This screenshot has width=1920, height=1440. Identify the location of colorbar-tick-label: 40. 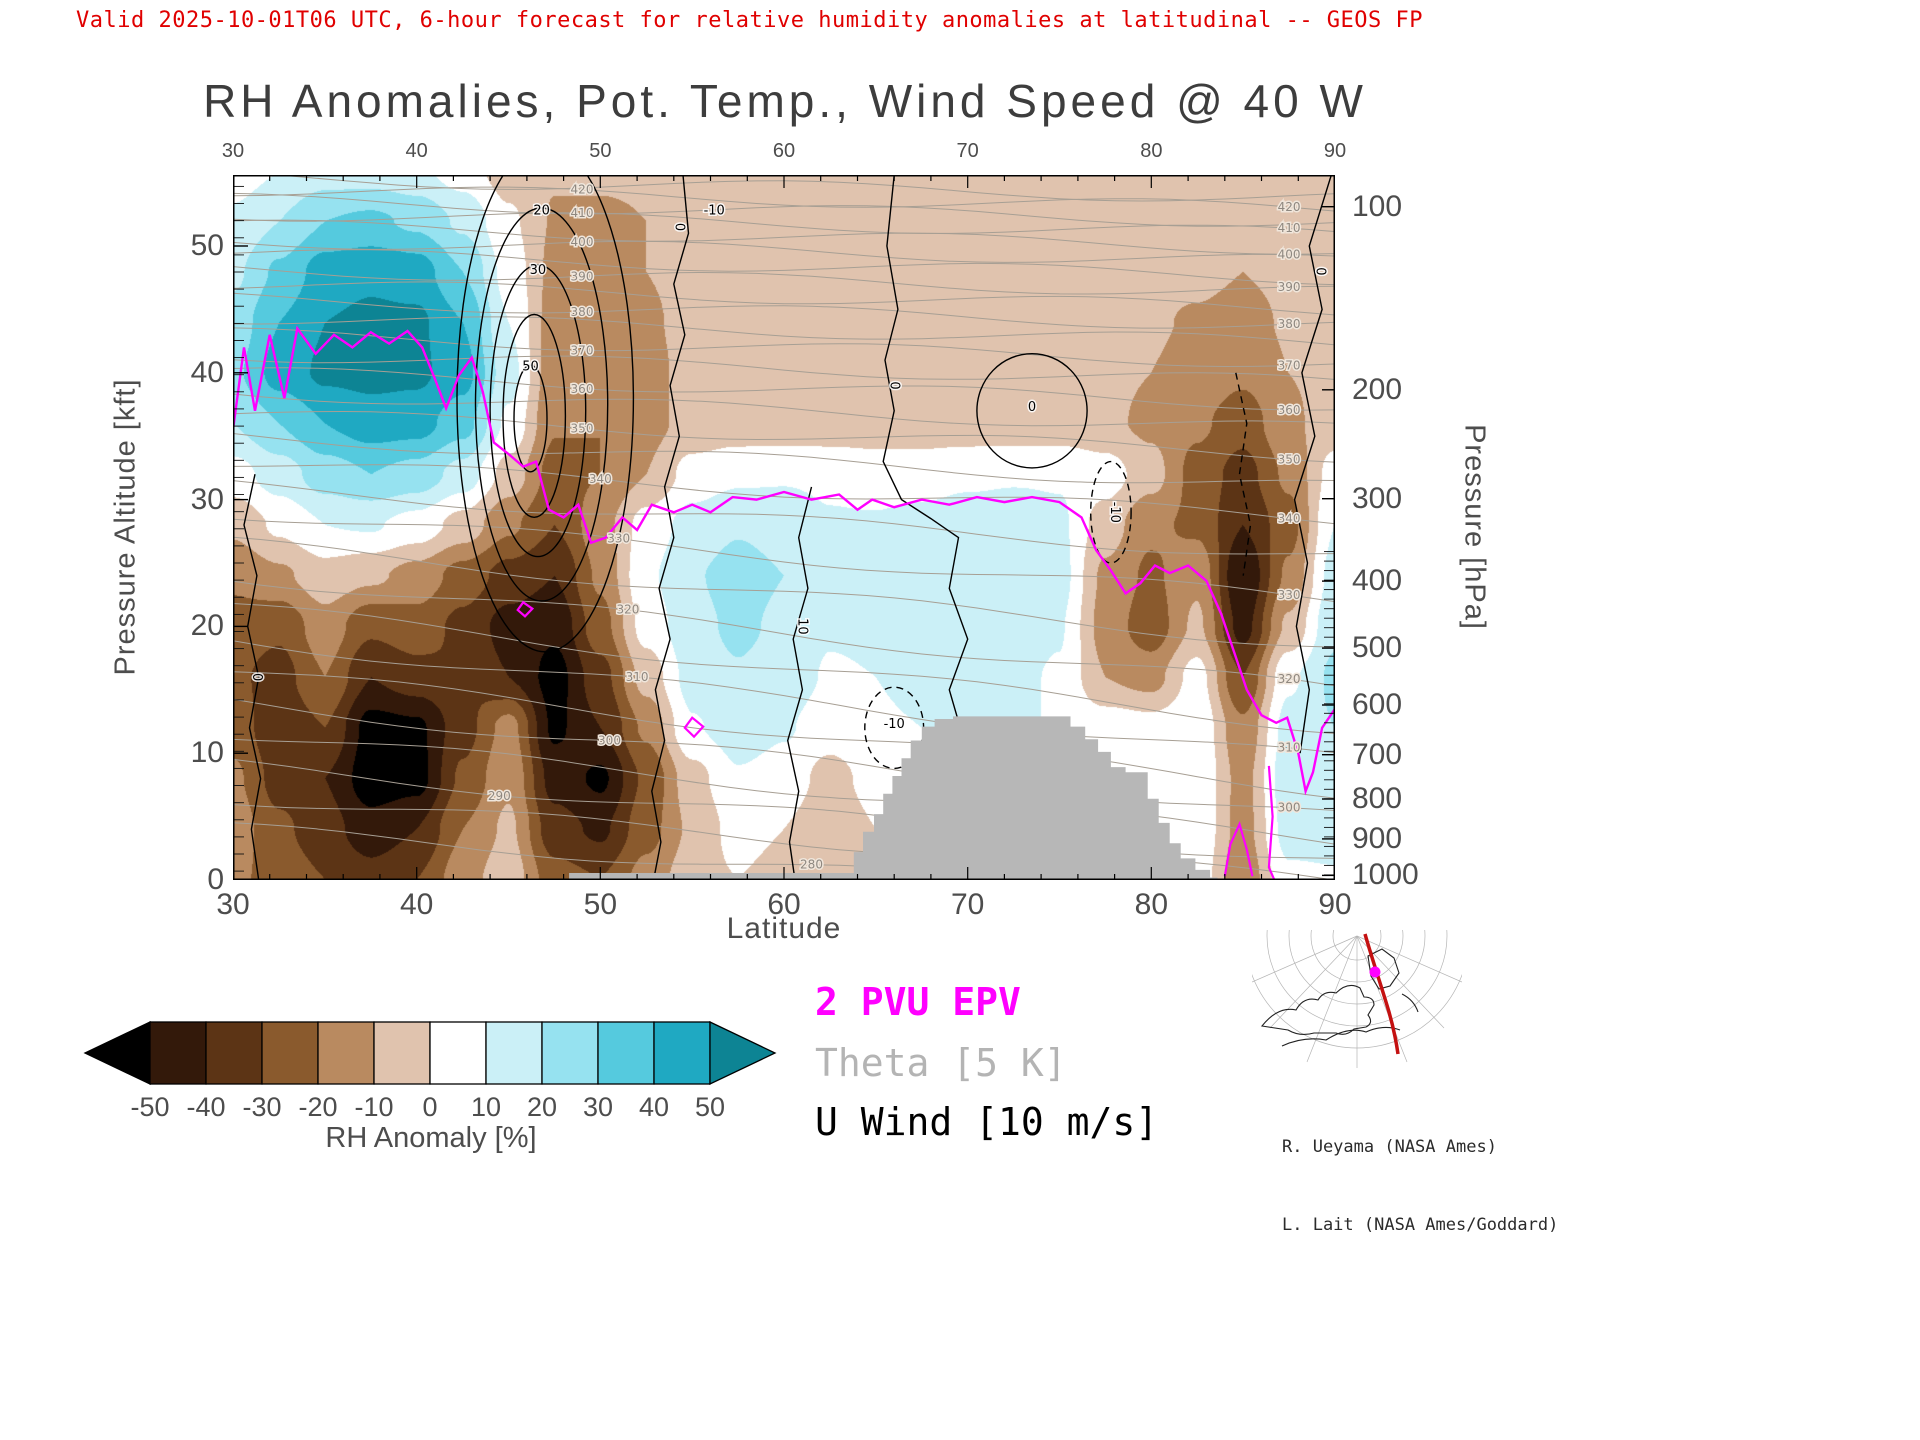
(654, 1107).